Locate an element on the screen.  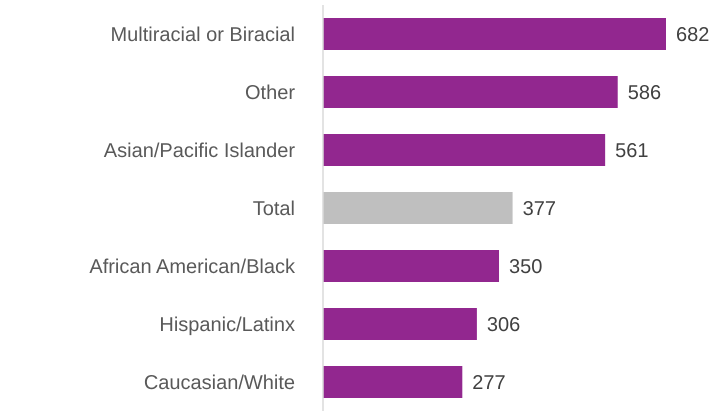
y-tick-label: Asian/Pacific Islander is located at coordinates (200, 151).